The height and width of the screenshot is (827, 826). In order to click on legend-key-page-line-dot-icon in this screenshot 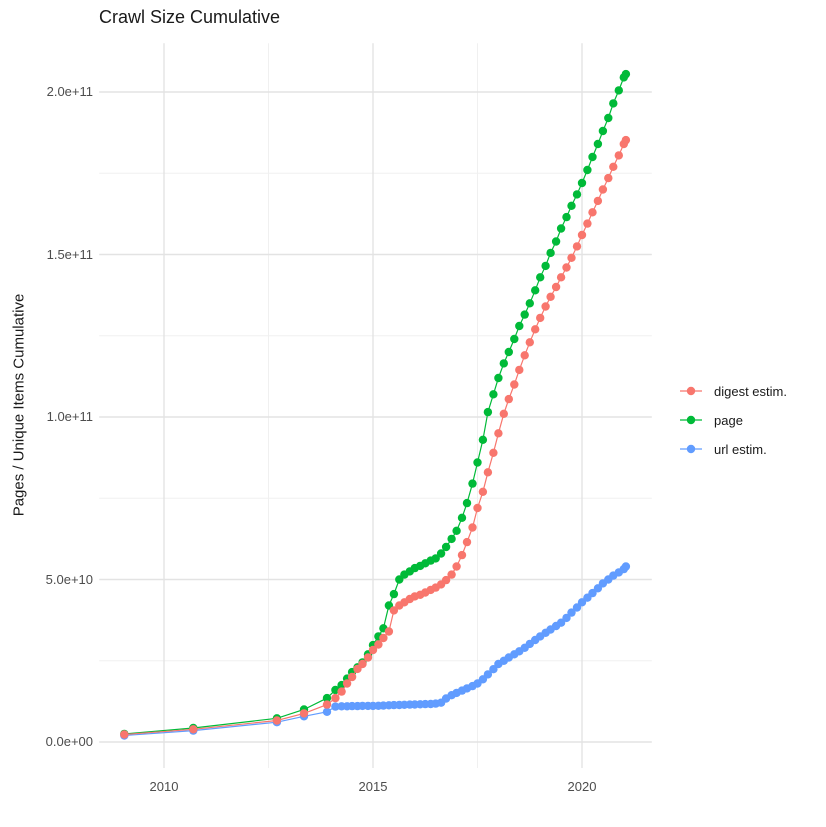, I will do `click(691, 420)`.